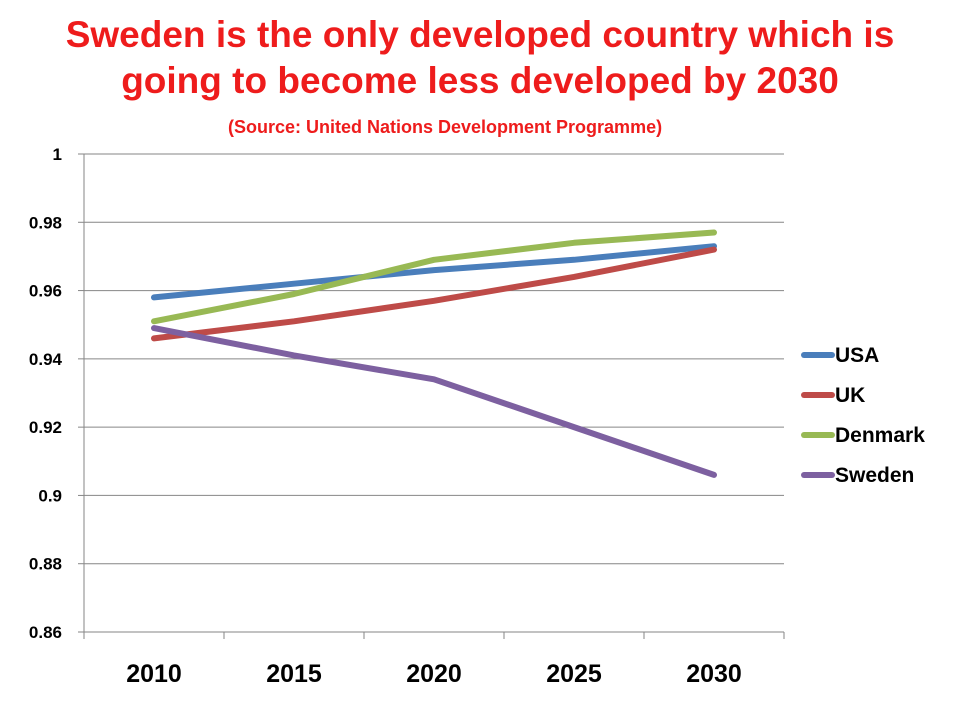 The image size is (960, 720). What do you see at coordinates (45, 291) in the screenshot?
I see `y-tick-label: 0.96` at bounding box center [45, 291].